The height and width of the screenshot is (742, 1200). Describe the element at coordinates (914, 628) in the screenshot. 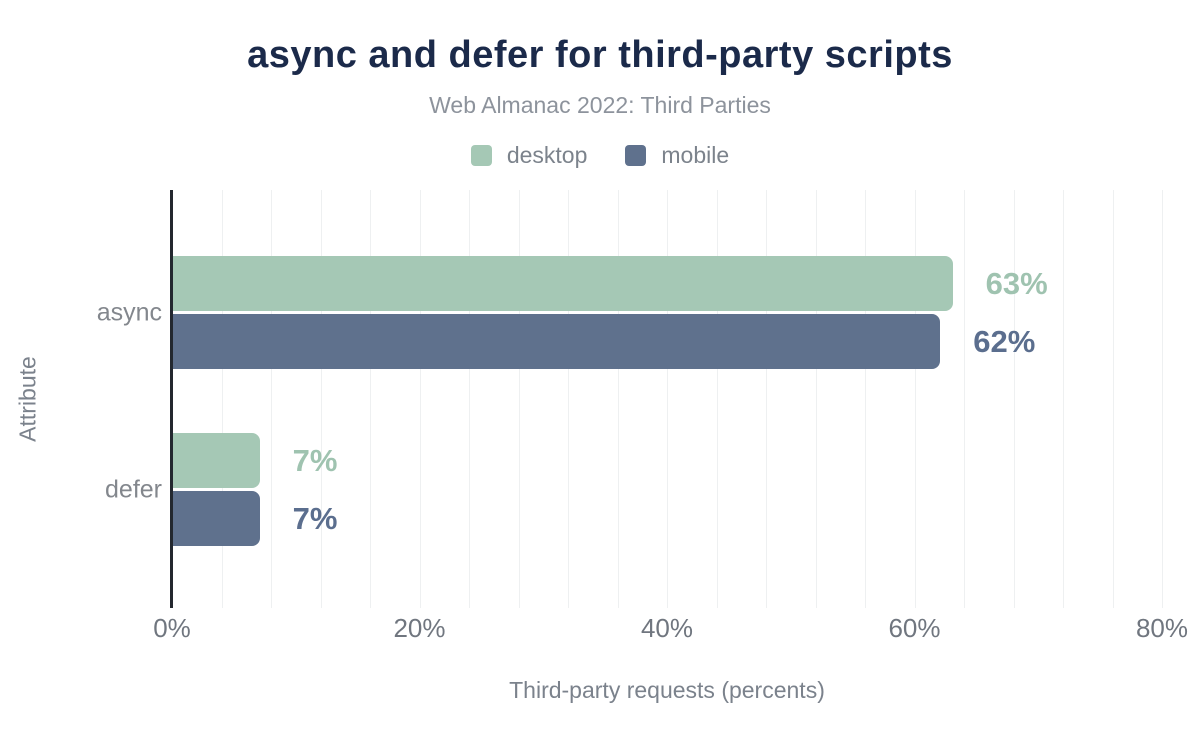

I see `x-tick-label: 60%` at that location.